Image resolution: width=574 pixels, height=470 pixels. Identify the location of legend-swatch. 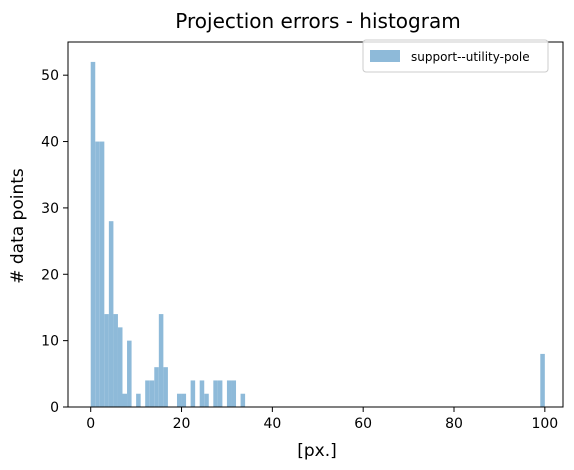
(385, 56).